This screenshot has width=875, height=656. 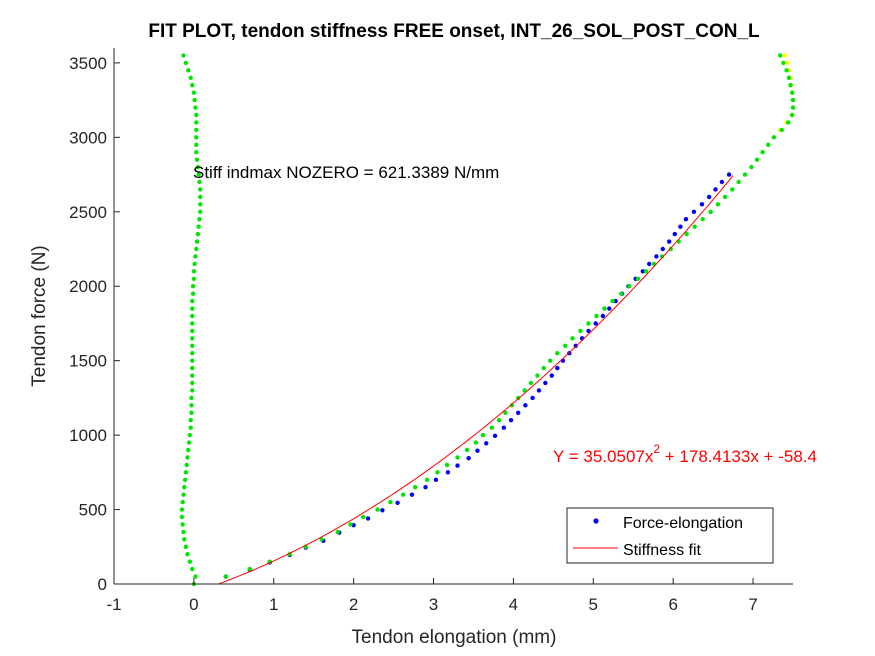 What do you see at coordinates (738, 456) in the screenshot?
I see `equation-suffix: + 178.4133x + -58.4` at bounding box center [738, 456].